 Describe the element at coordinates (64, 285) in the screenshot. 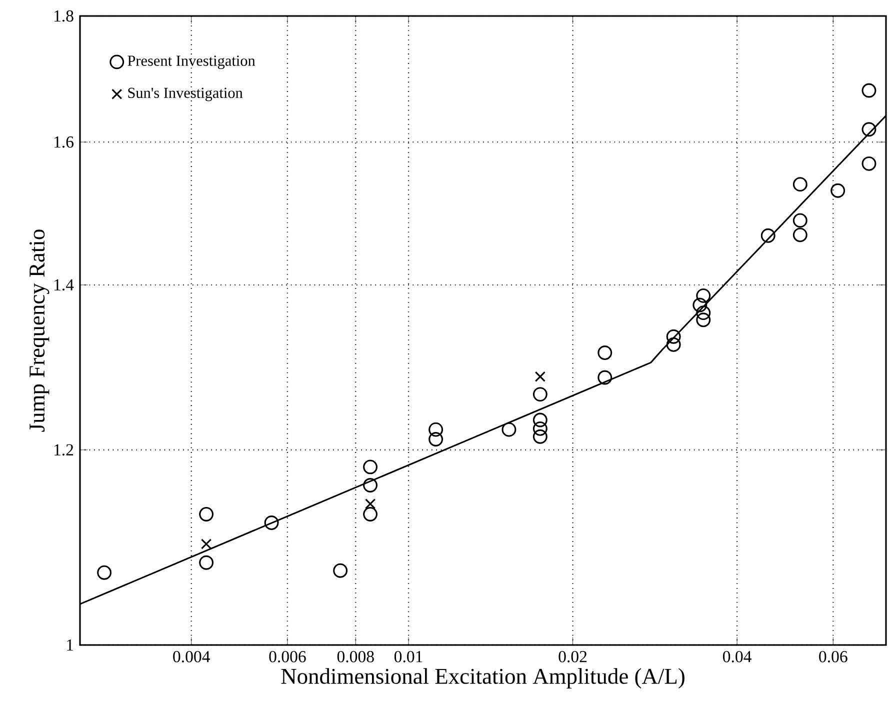

I see `y-tick-label: 1.4` at that location.